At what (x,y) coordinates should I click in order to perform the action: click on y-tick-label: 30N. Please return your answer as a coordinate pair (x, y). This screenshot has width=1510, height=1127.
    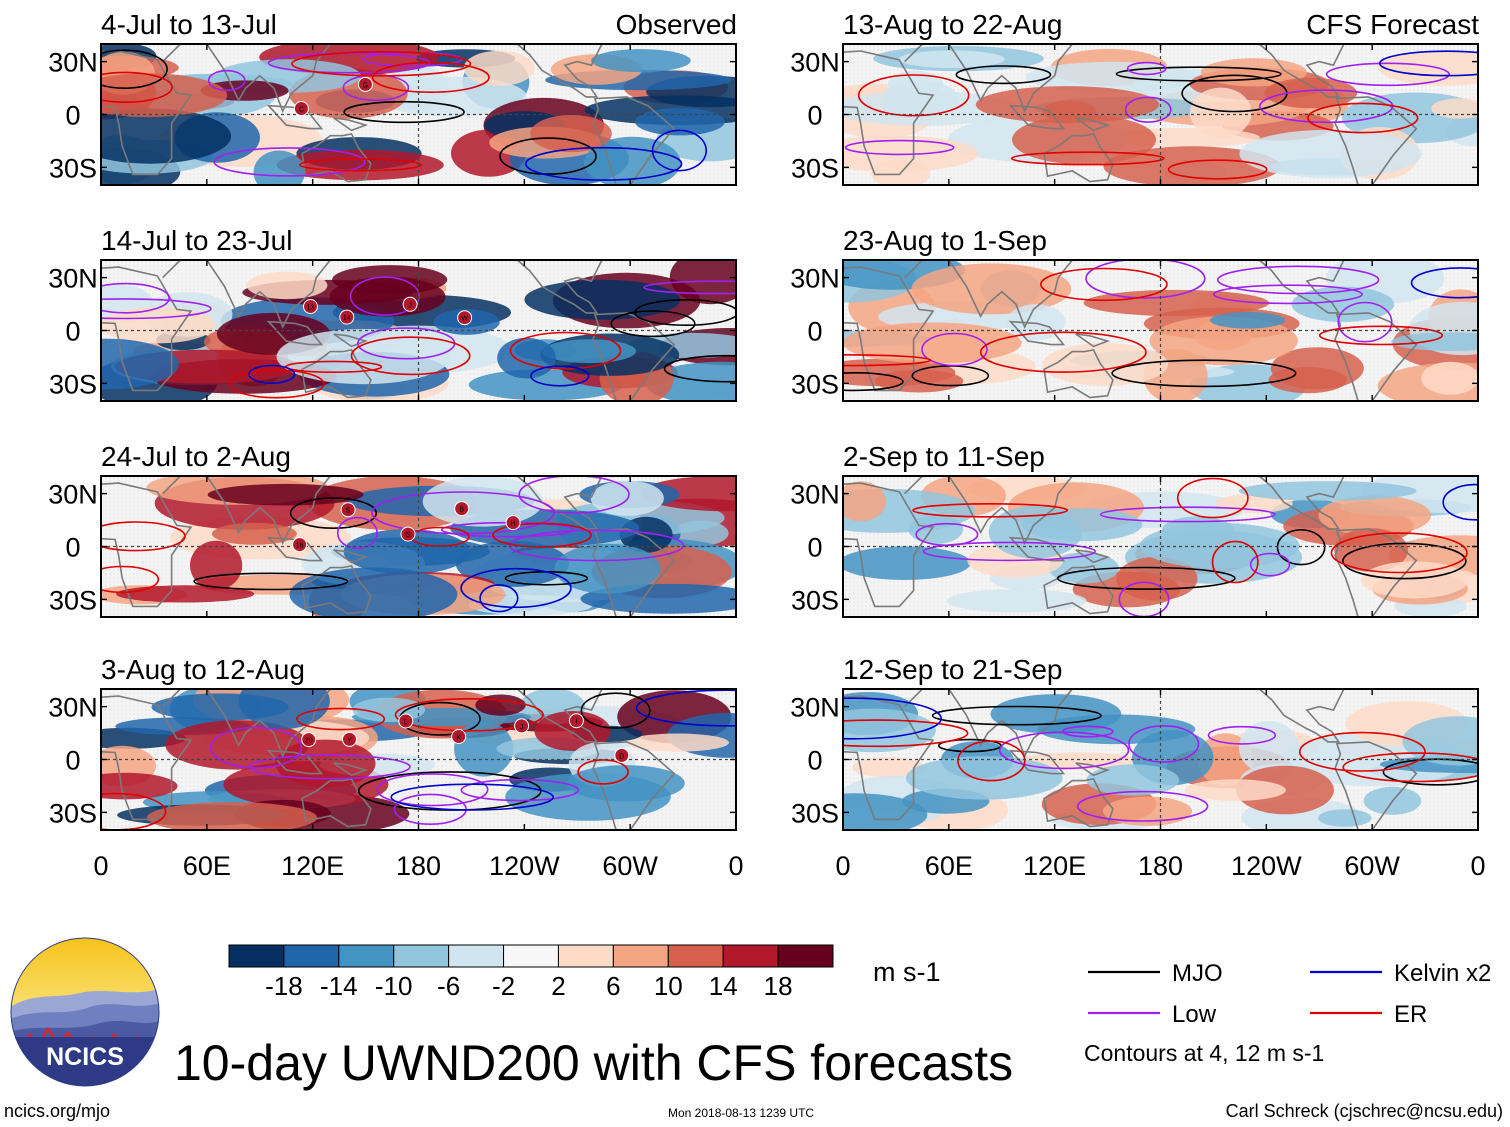
    Looking at the image, I should click on (73, 63).